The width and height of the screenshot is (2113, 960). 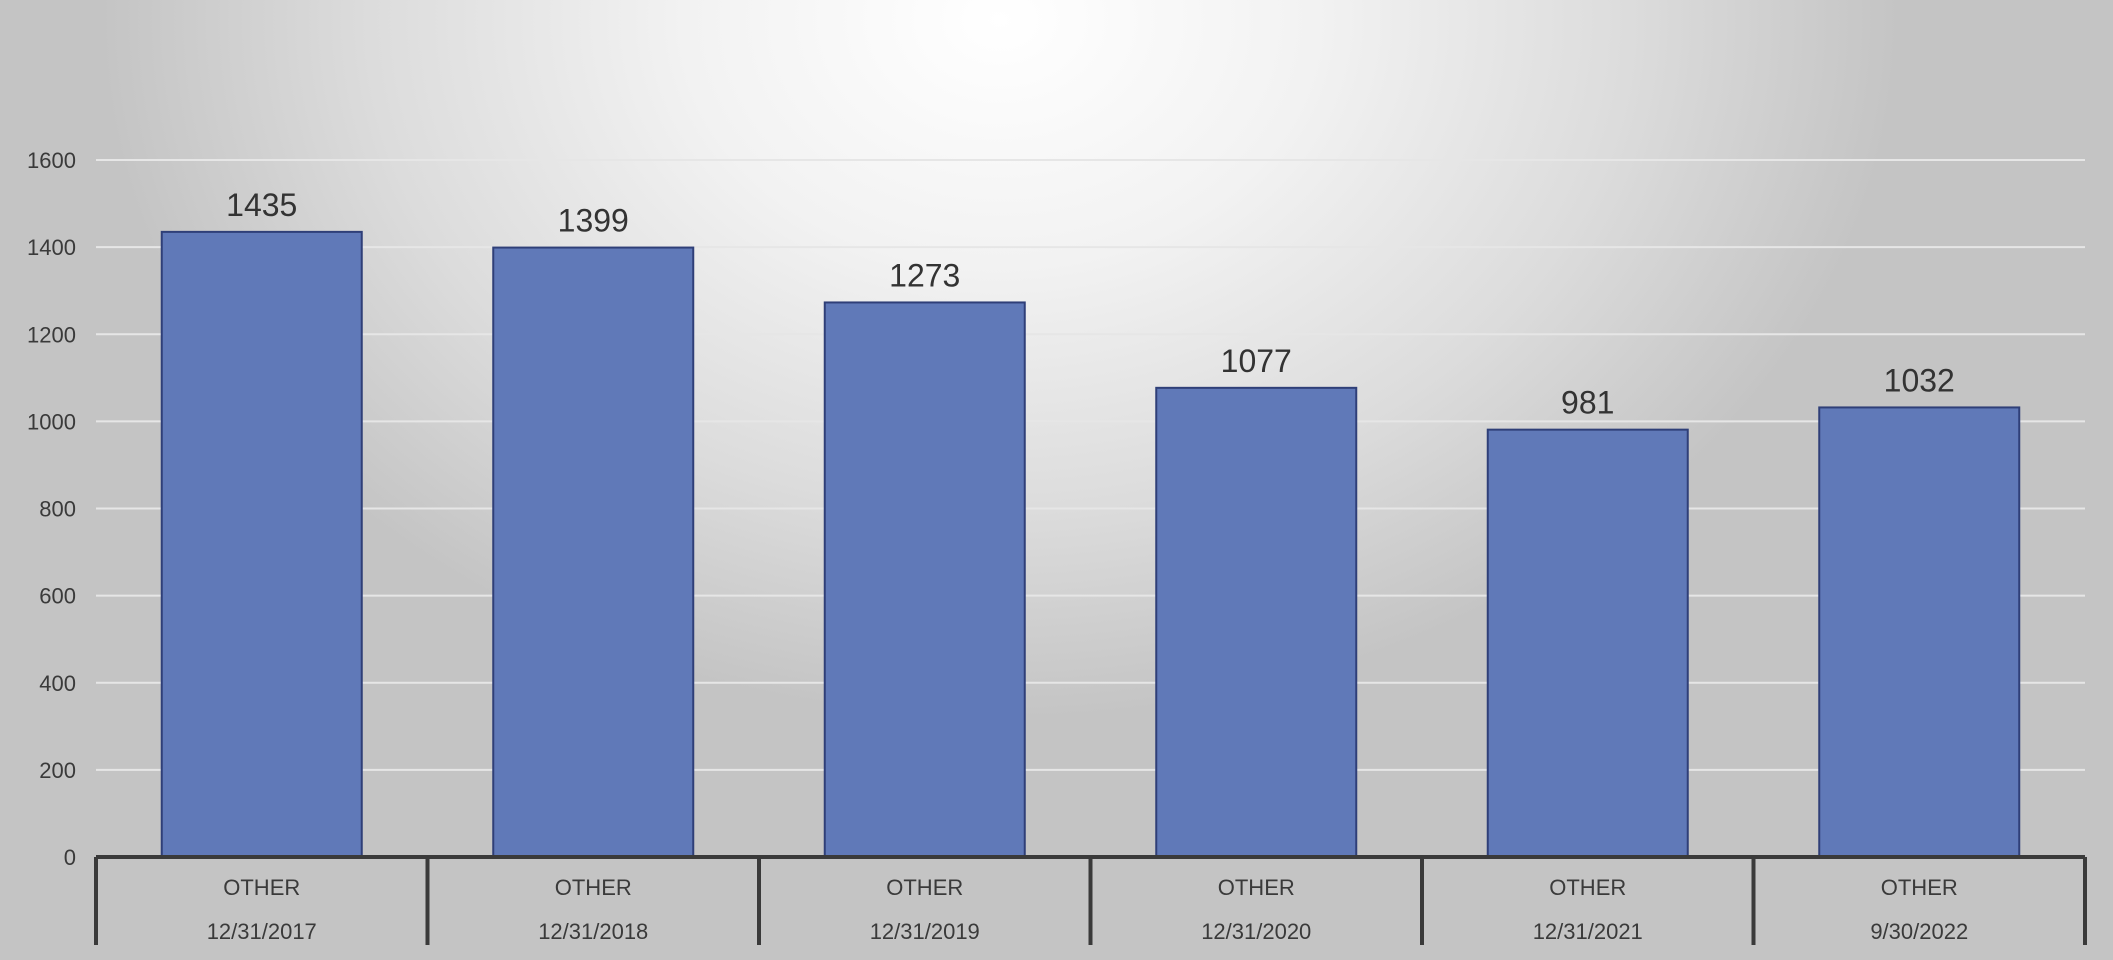 What do you see at coordinates (1919, 380) in the screenshot?
I see `data-label: 1032` at bounding box center [1919, 380].